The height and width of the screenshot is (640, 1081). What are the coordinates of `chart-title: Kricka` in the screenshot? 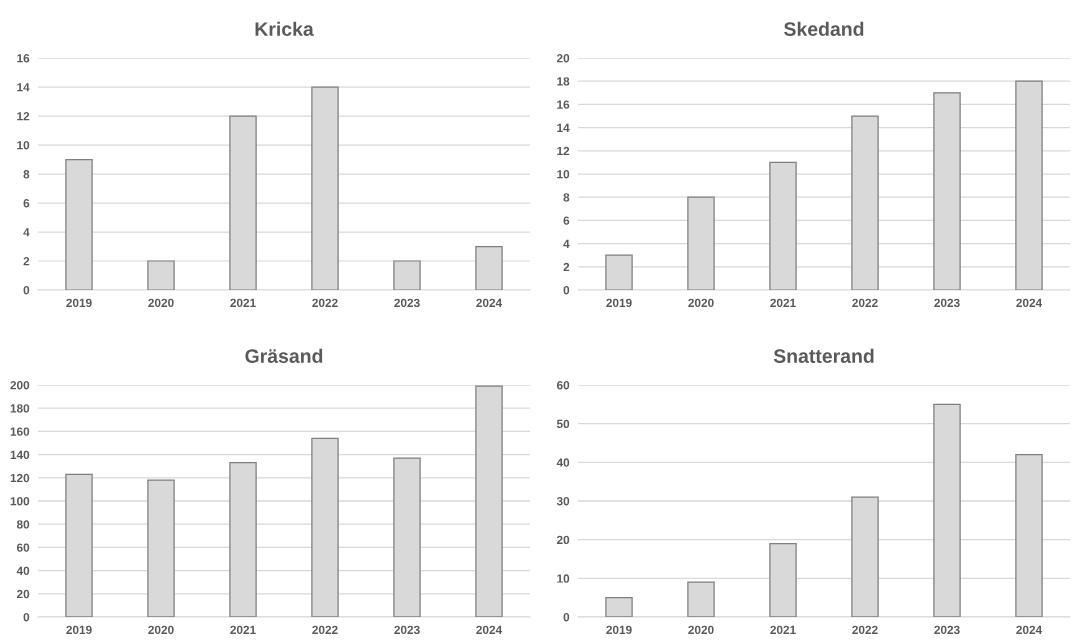 It's located at (284, 28).